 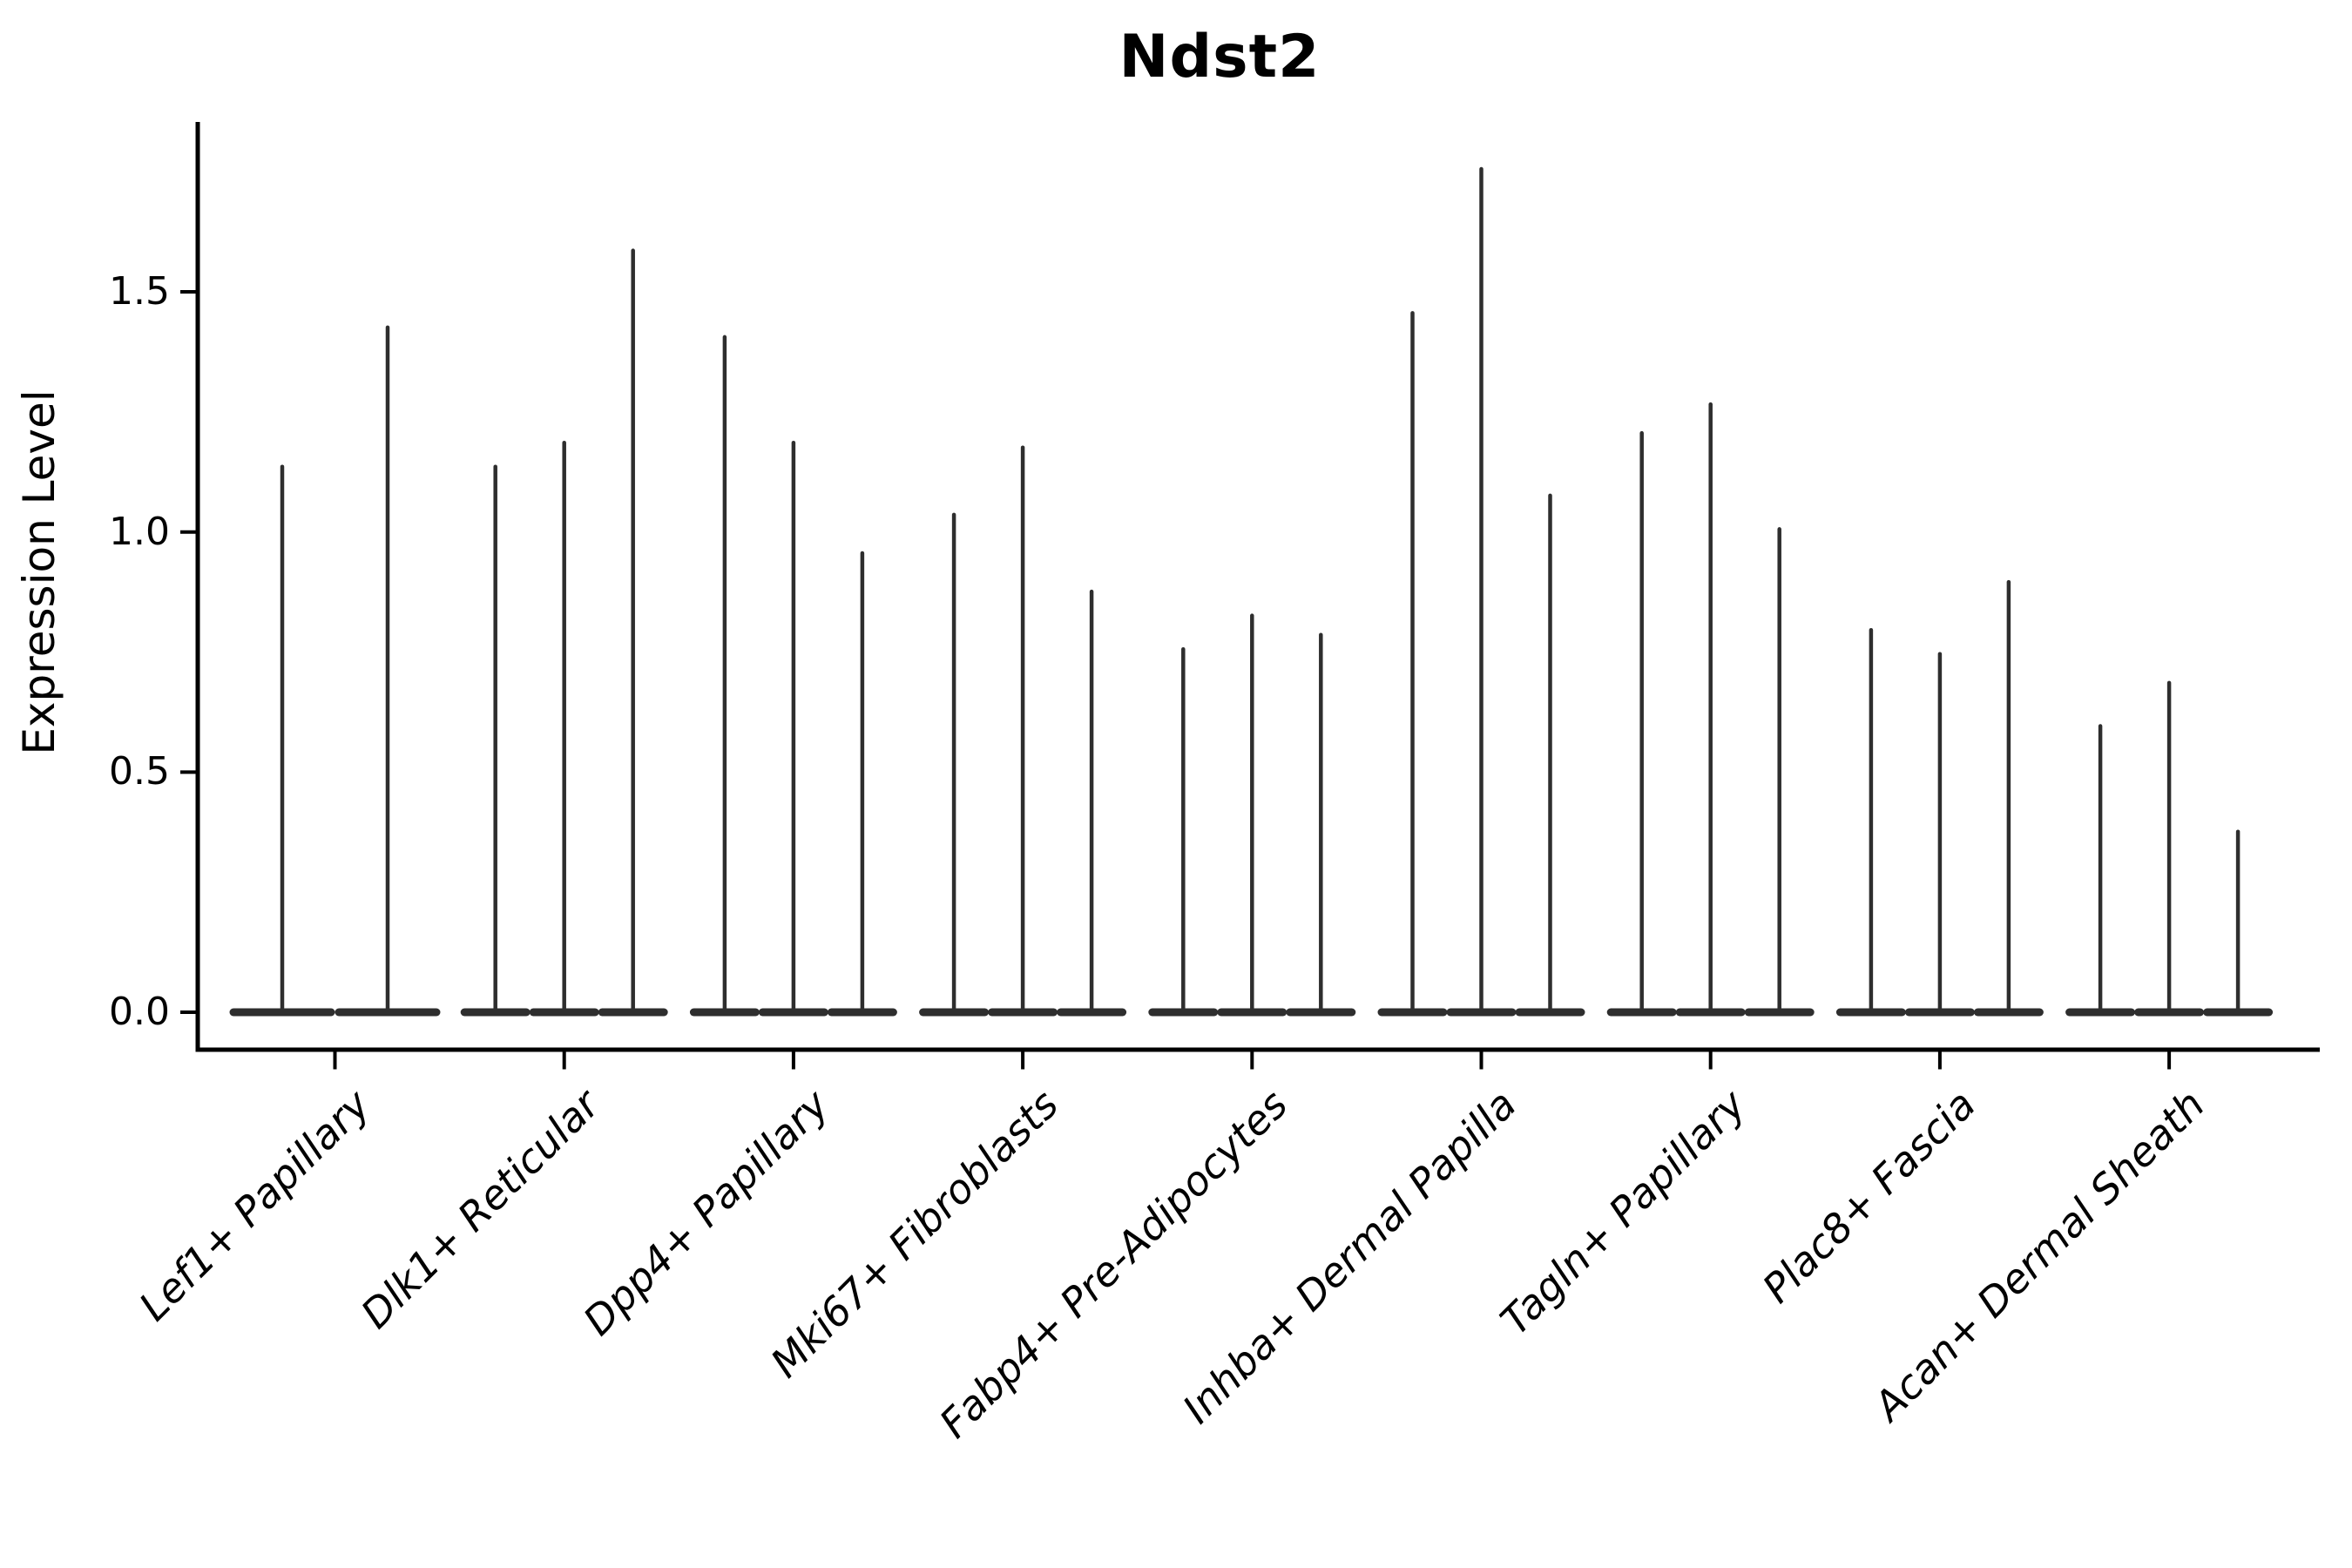 I want to click on y-tick-label: 1.0, so click(x=139, y=531).